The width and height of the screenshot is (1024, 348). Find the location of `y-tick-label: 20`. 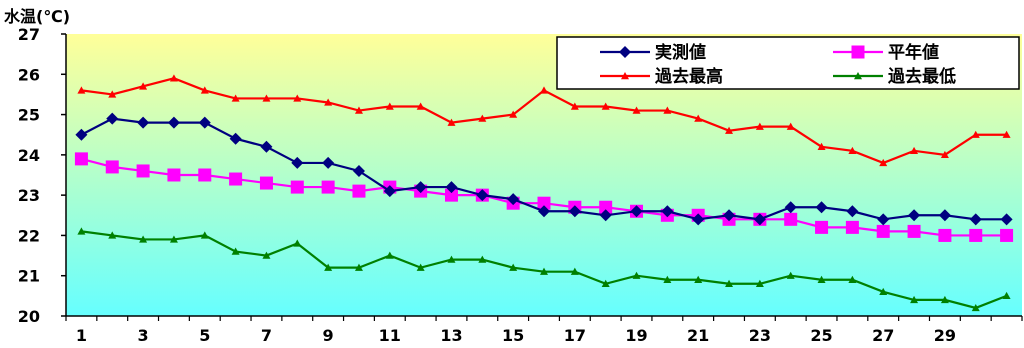

y-tick-label: 20 is located at coordinates (29, 316).